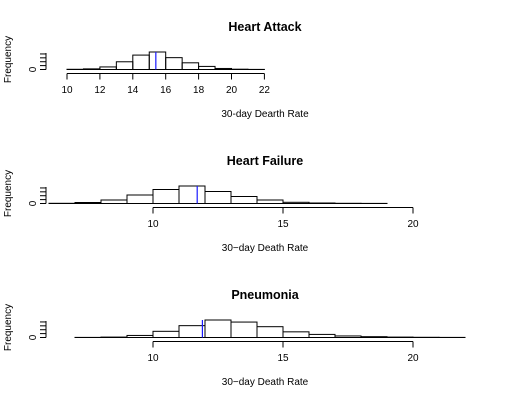 This screenshot has width=505, height=402. I want to click on x-tick-label: 22, so click(265, 90).